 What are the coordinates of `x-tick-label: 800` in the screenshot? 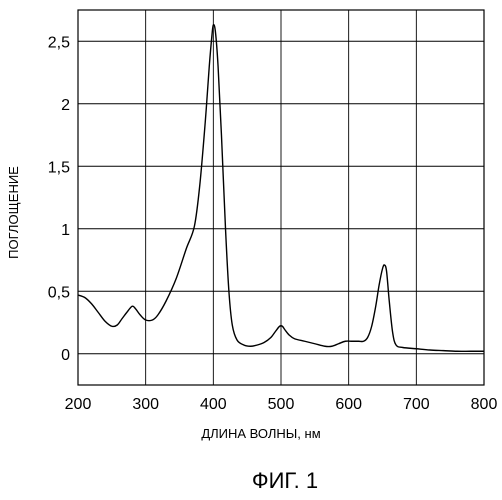 It's located at (484, 404).